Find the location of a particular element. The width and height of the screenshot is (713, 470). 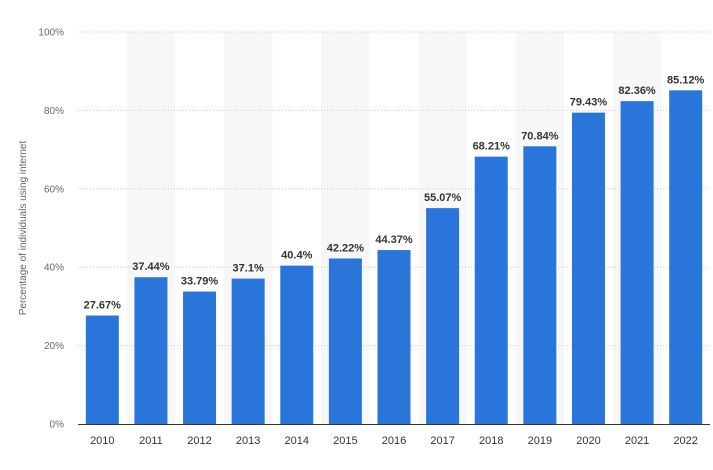

x-tick-label-2016: 2016 is located at coordinates (394, 441).